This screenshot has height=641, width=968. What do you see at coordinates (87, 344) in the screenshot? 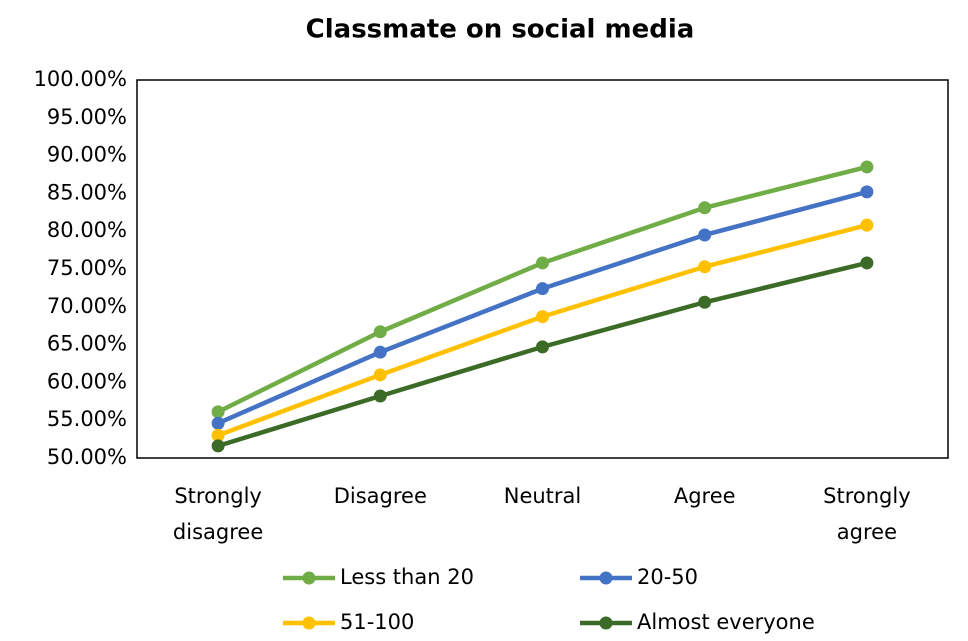
I see `y-tick-label: 65.00%` at bounding box center [87, 344].